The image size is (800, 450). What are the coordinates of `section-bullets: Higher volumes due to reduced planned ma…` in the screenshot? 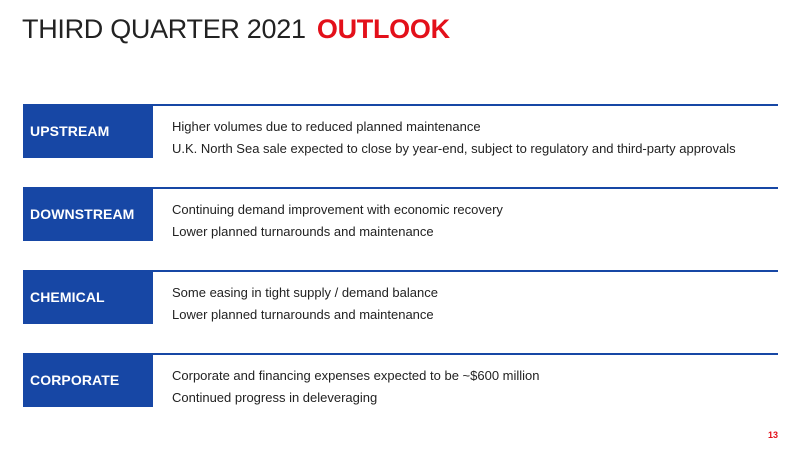 It's located at (454, 138).